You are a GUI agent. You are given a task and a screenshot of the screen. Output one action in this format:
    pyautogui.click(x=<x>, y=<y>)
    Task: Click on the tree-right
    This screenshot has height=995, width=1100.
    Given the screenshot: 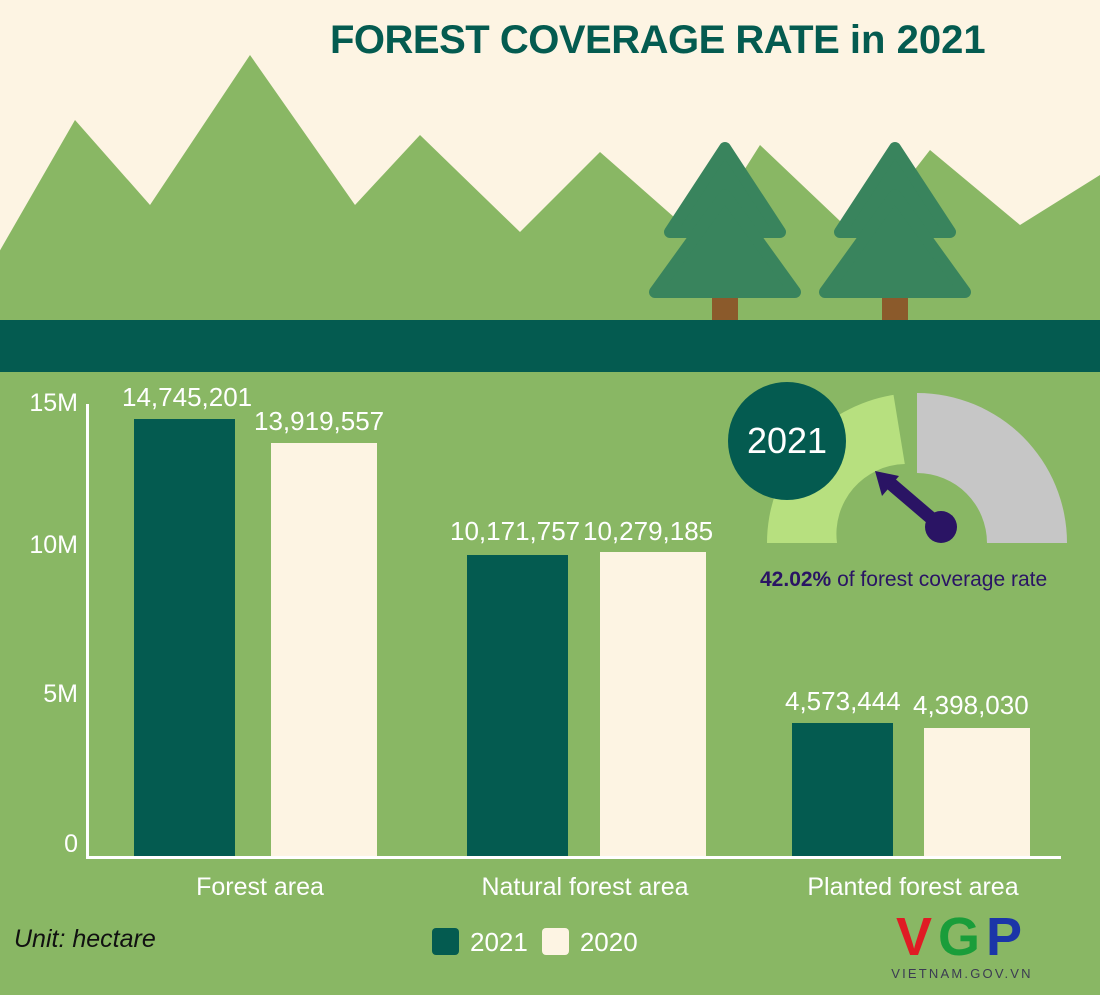 What is the action you would take?
    pyautogui.click(x=895, y=231)
    